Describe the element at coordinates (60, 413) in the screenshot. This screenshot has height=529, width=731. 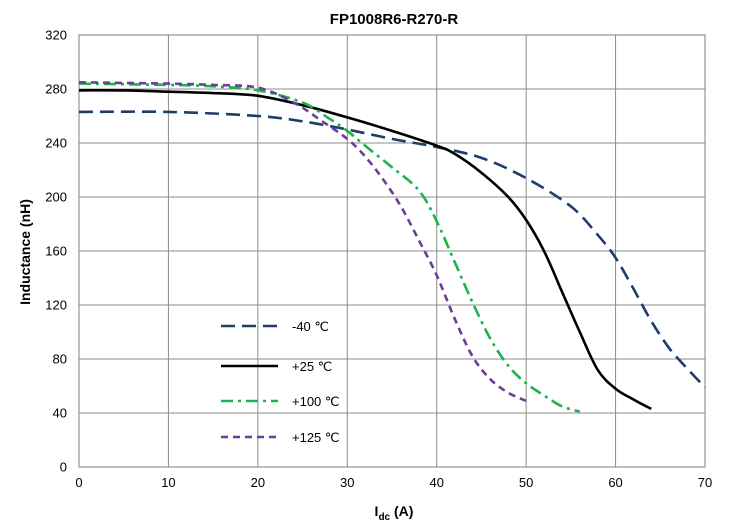
I see `y-tick-label: 40` at that location.